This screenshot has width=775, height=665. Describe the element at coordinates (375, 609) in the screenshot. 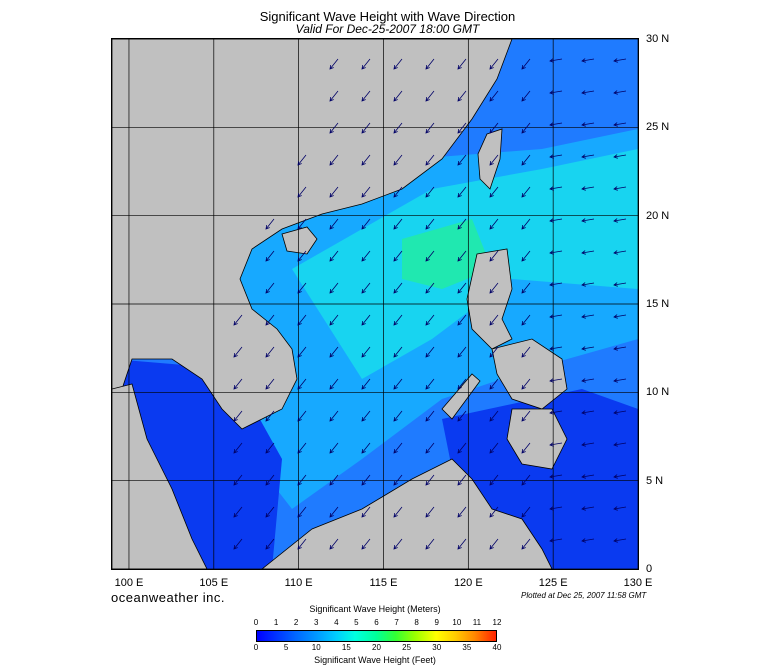

I see `legend-meters-title: Significant Wave Height (Meters)` at that location.